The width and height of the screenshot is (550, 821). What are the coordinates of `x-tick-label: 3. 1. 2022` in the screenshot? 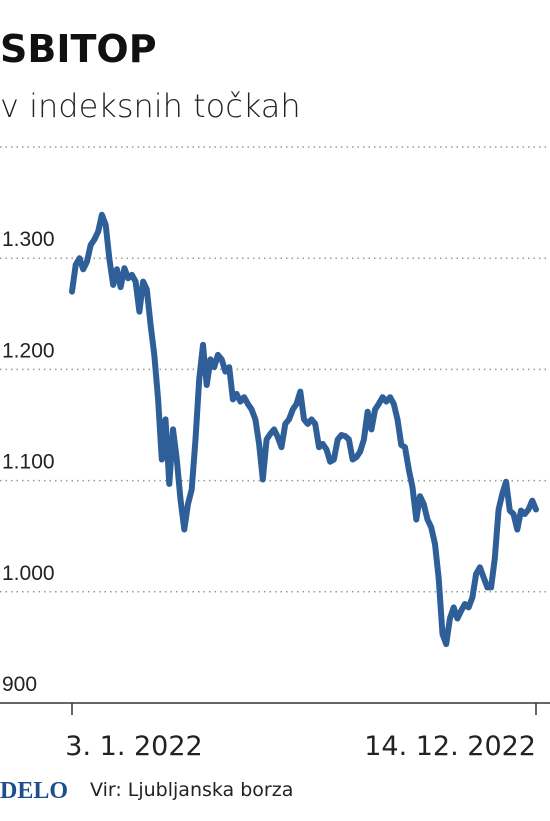 It's located at (133, 746).